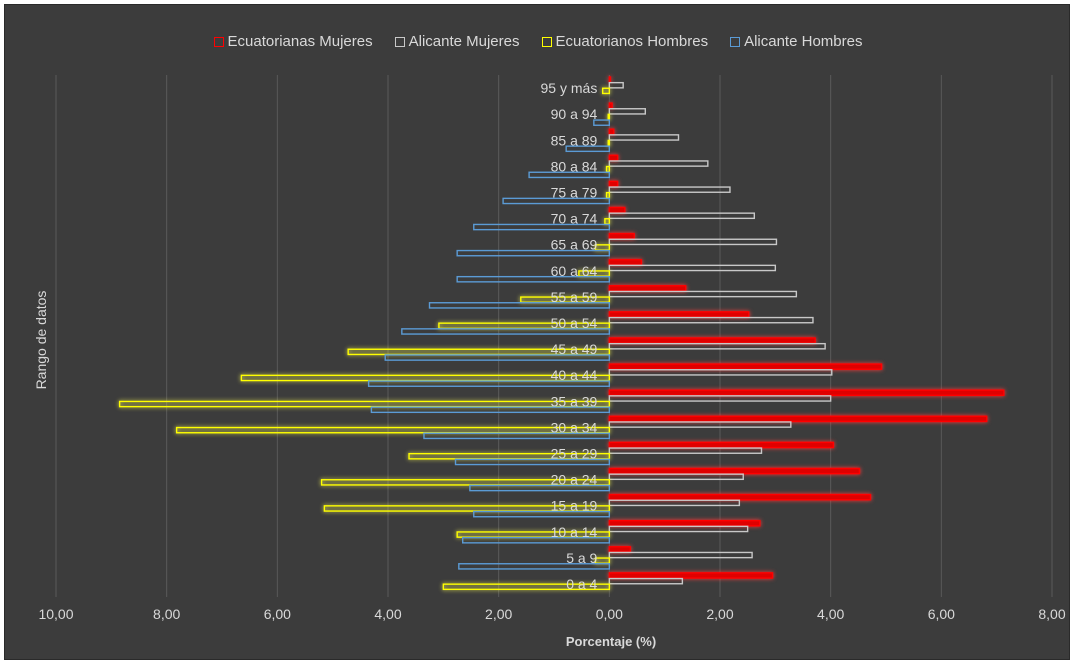  Describe the element at coordinates (574, 453) in the screenshot. I see `category-label: 25 a 29` at that location.